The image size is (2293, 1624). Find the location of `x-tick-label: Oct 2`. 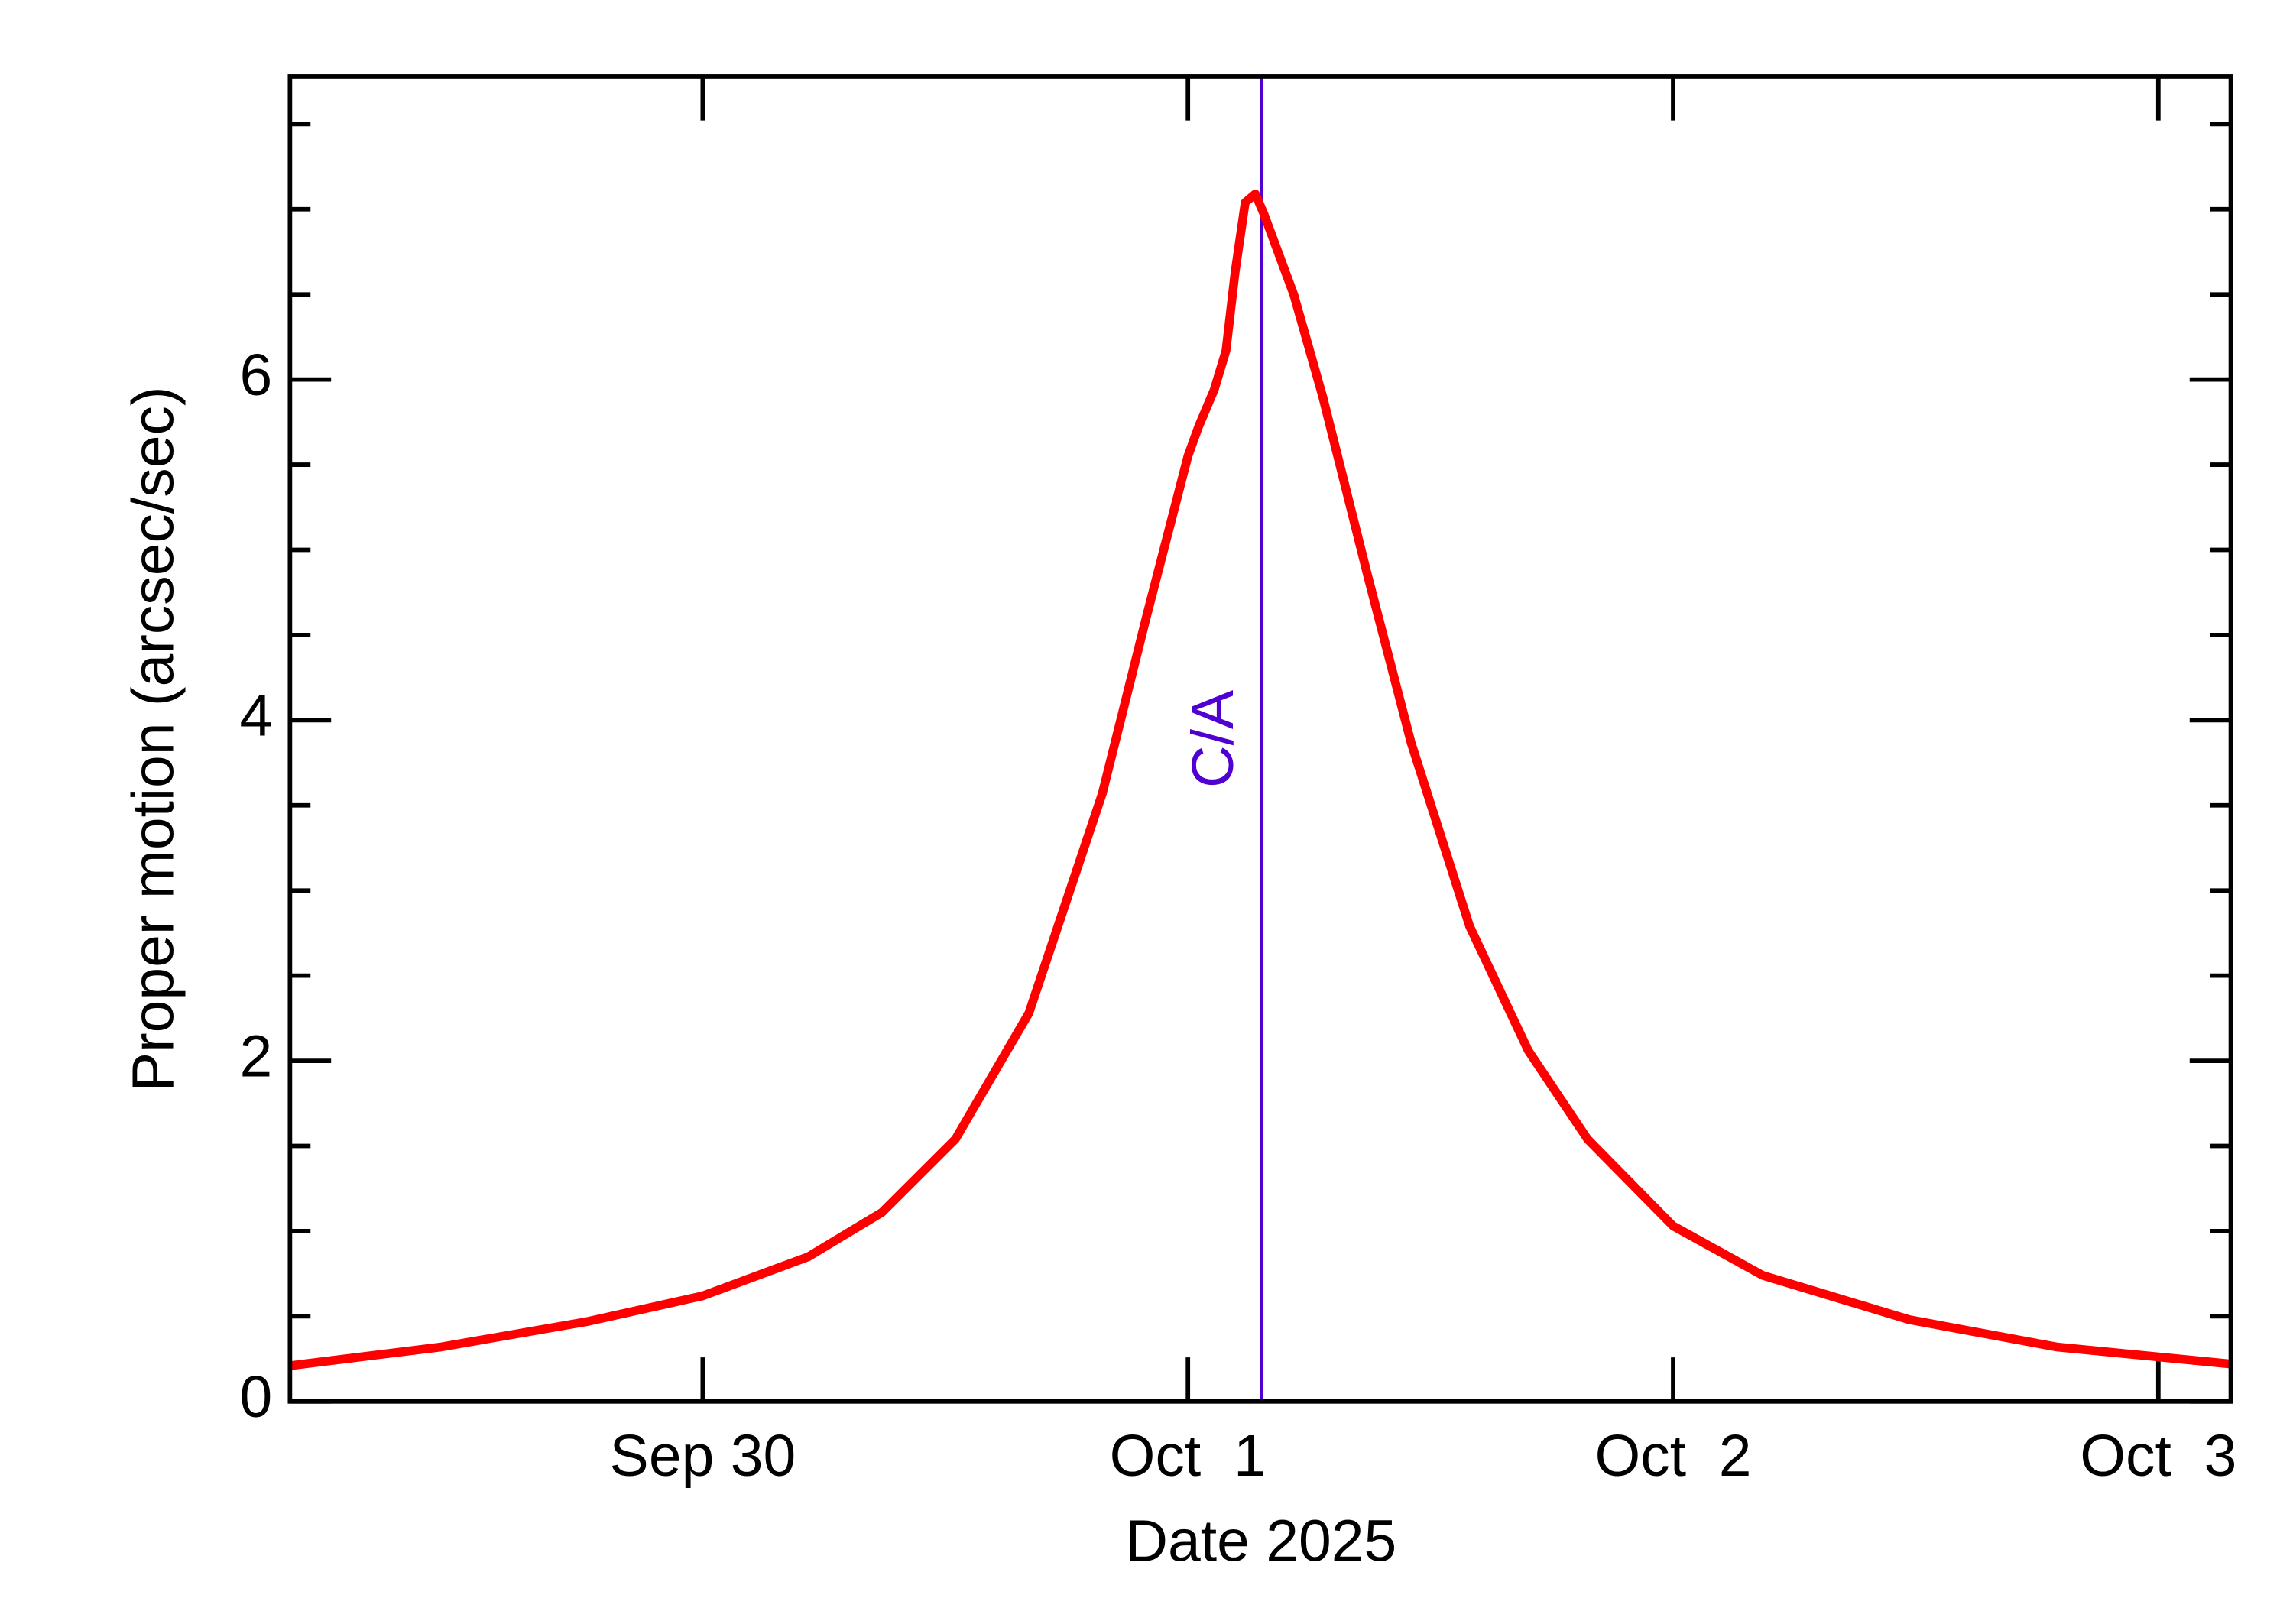

x-tick-label: Oct 2 is located at coordinates (1672, 1456).